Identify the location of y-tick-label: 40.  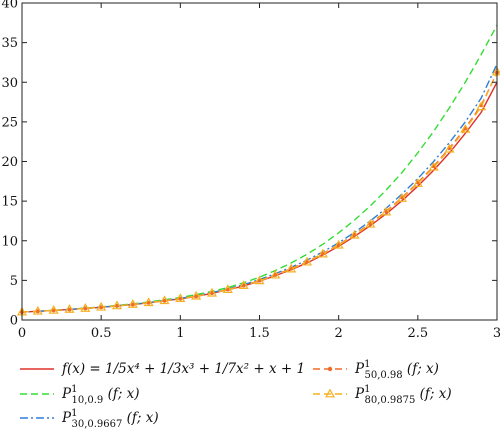
(9, 6).